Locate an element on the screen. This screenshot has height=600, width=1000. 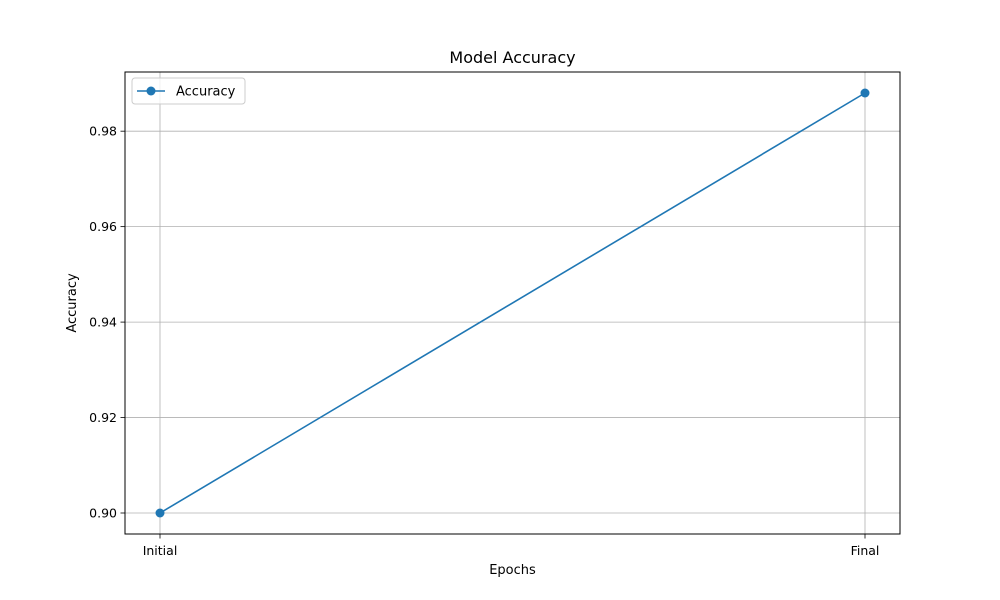
y-tick-label: 0.92 is located at coordinates (103, 417).